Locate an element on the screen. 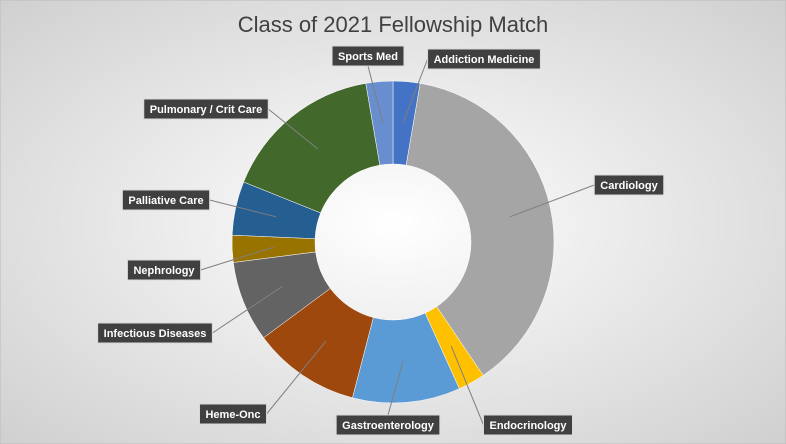  data-label: Gastroenterology is located at coordinates (388, 426).